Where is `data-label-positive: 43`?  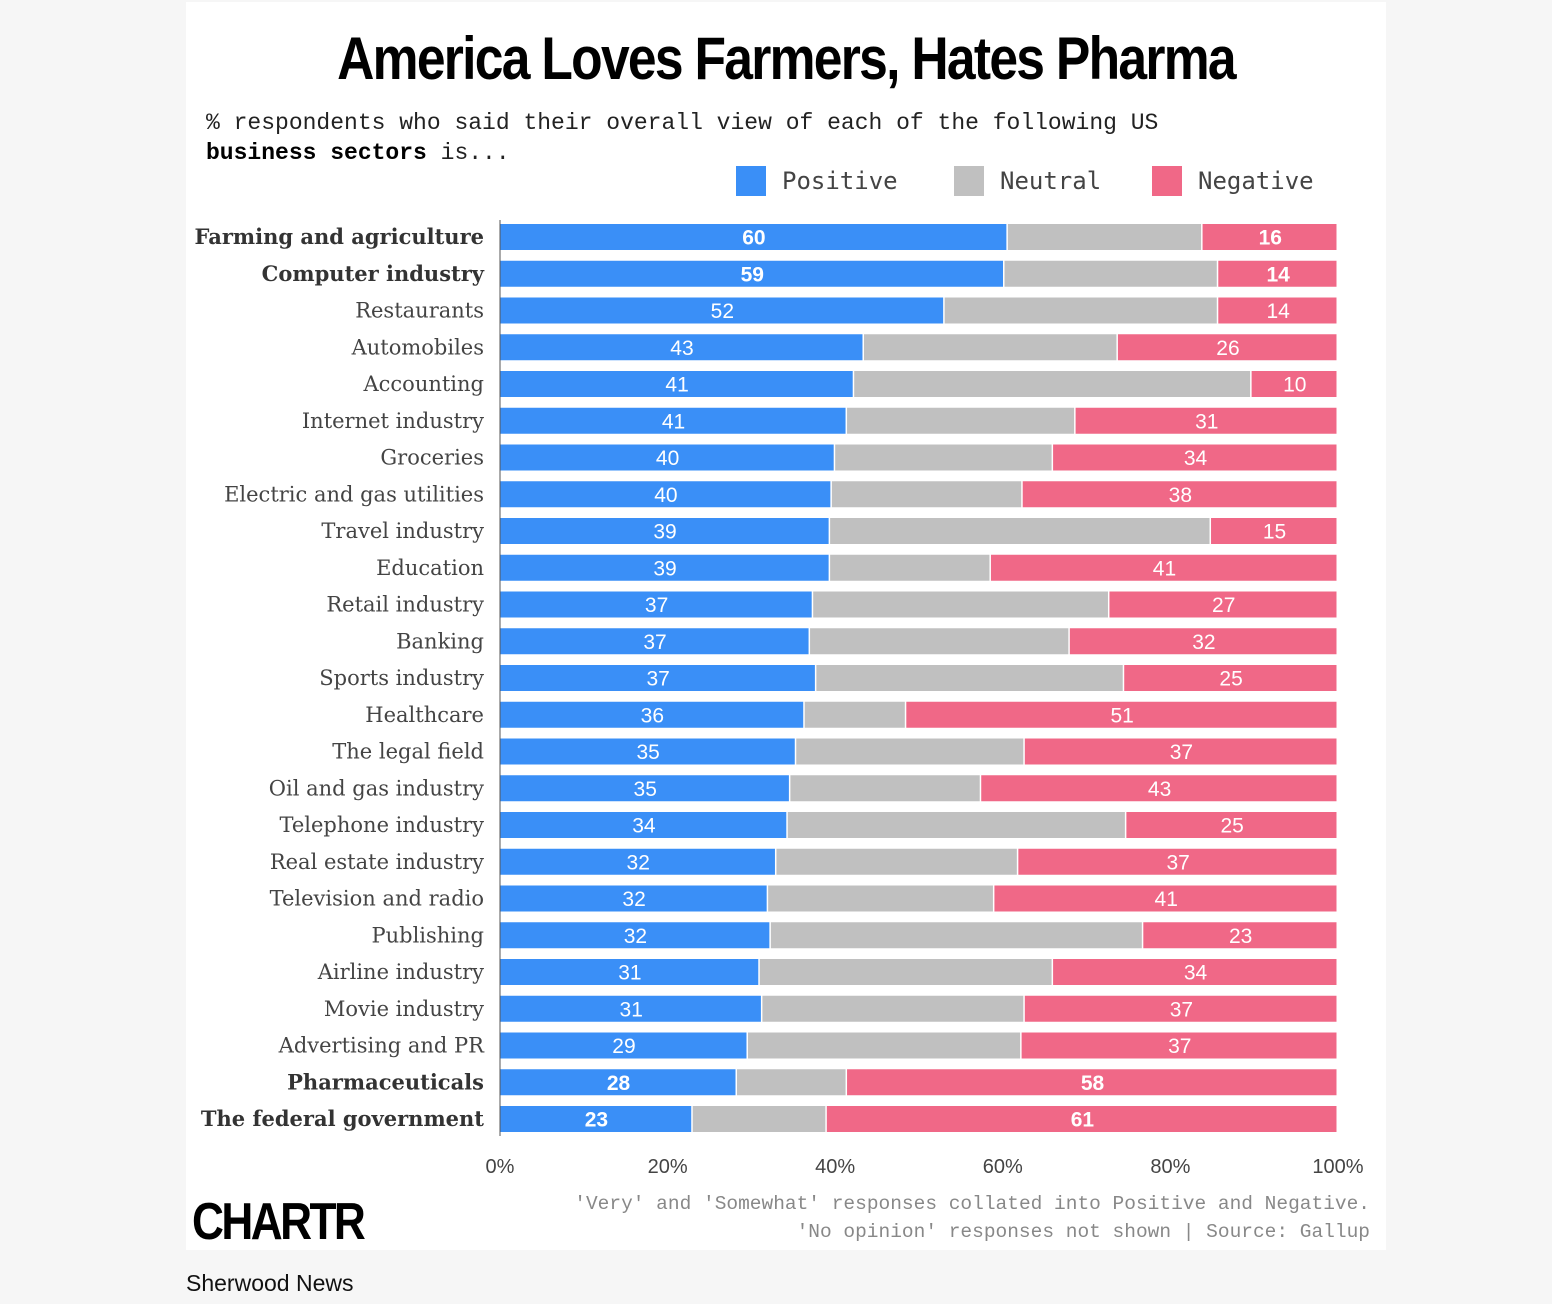 data-label-positive: 43 is located at coordinates (681, 348).